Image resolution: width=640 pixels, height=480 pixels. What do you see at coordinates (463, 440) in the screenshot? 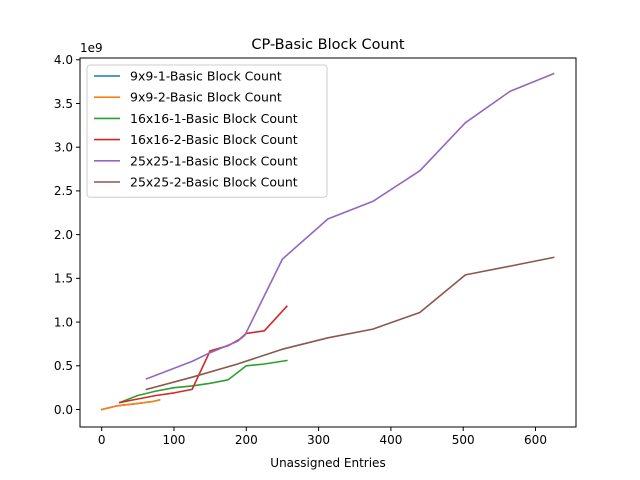
I see `x-tick-label: 500` at bounding box center [463, 440].